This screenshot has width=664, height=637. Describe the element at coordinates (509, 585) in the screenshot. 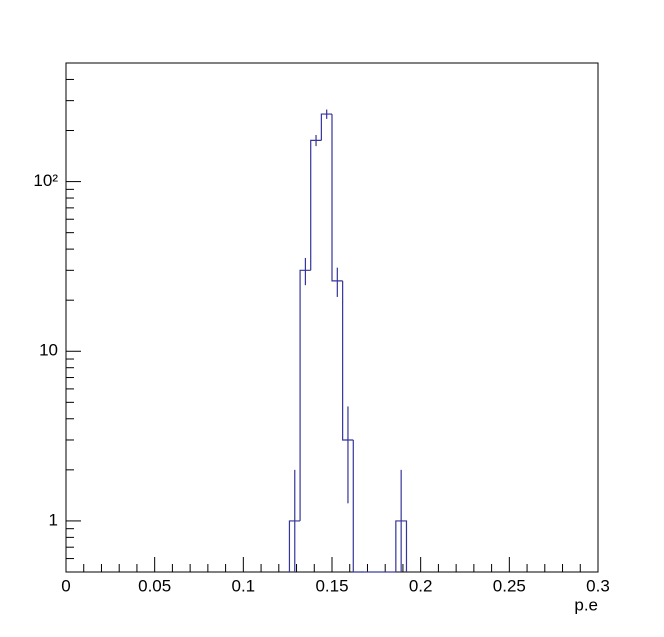

I see `x-tick-label: 0.25` at that location.